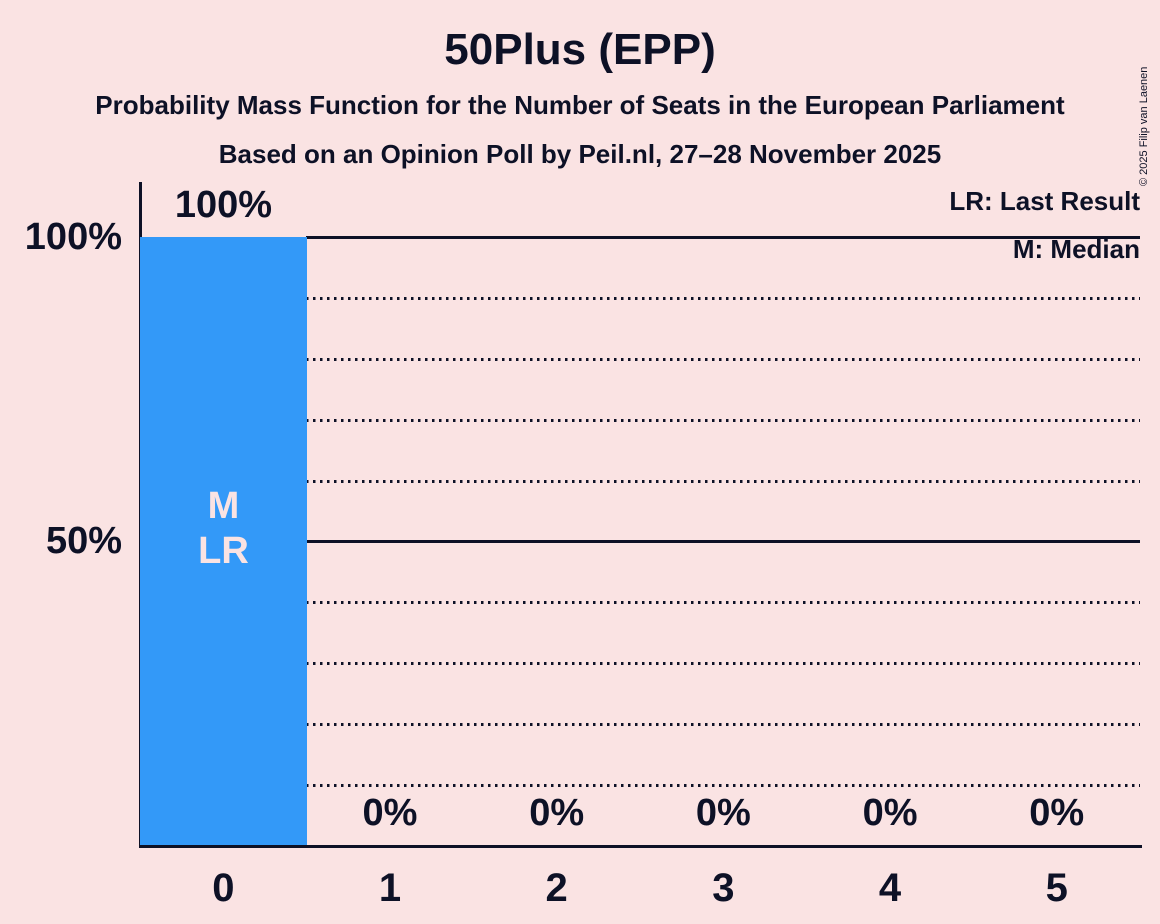 Image resolution: width=1160 pixels, height=924 pixels. I want to click on page-title: 50Plus (EPP), so click(580, 49).